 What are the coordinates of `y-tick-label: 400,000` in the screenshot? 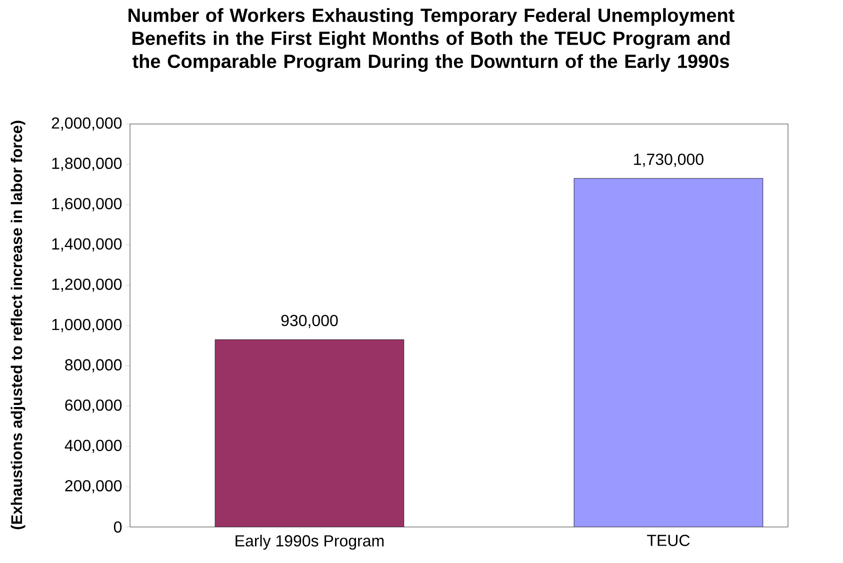 It's located at (93, 446).